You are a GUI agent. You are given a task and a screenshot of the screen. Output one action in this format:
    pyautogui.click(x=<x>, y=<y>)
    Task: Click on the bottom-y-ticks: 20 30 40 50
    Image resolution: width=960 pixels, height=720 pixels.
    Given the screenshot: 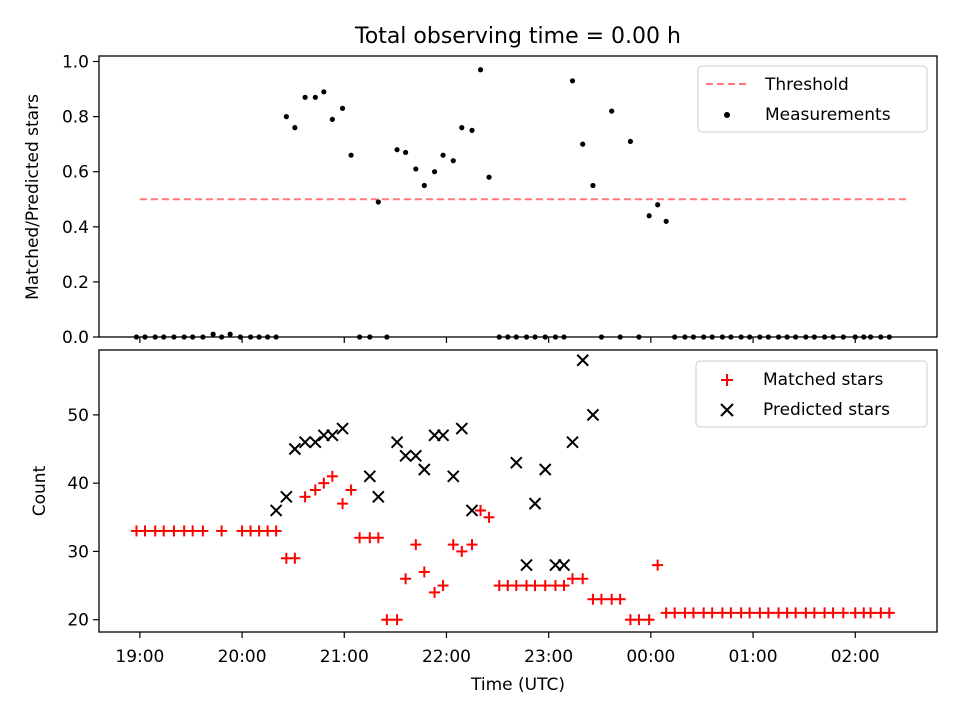 What is the action you would take?
    pyautogui.click(x=83, y=518)
    